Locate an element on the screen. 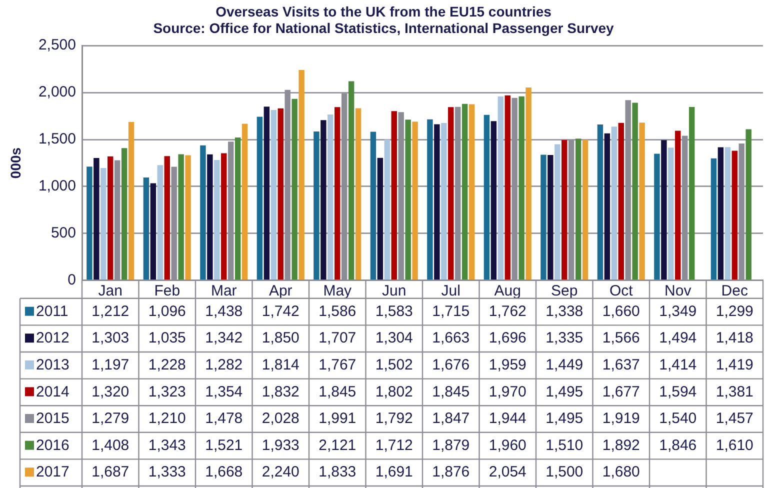  x-tick-label: Oct is located at coordinates (621, 291).